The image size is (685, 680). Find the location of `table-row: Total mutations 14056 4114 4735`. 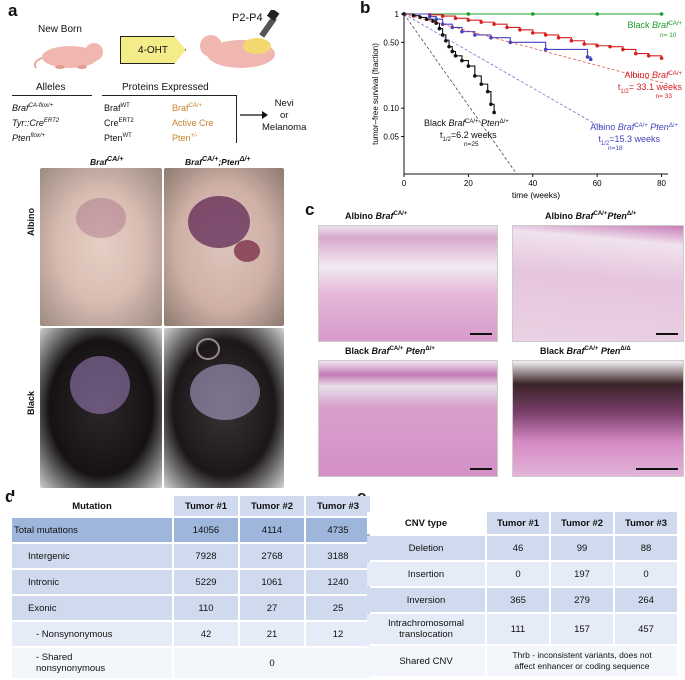

table-row: Total mutations 14056 4114 4735 is located at coordinates (191, 530).